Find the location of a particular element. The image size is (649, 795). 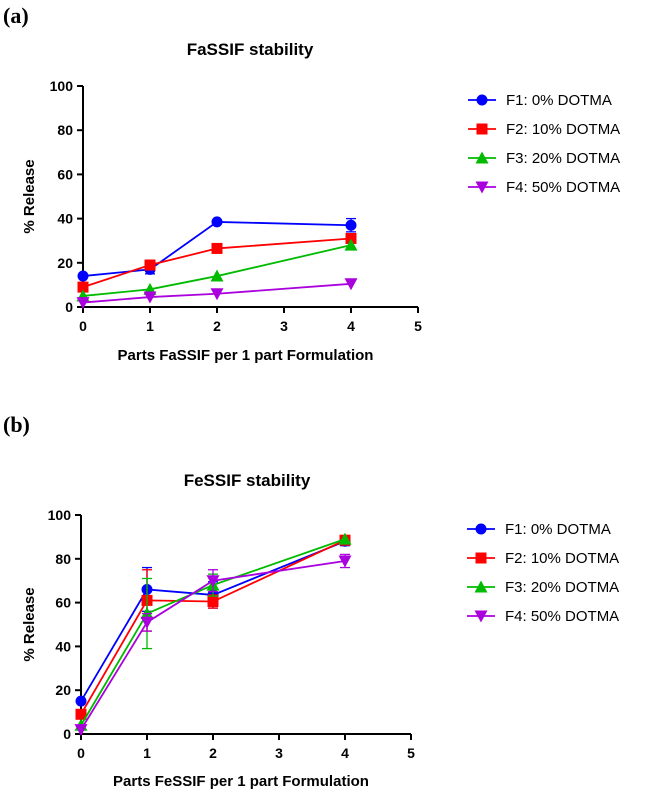

series-f1-0-dotma is located at coordinates (213, 621).